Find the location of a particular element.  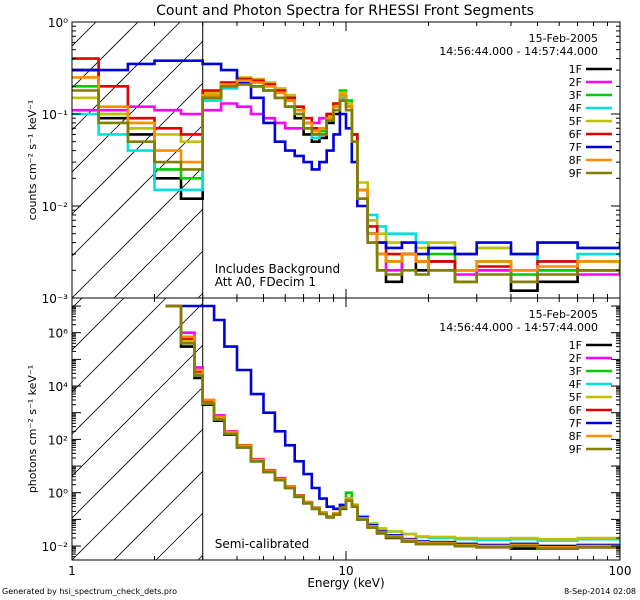

counts-time-range: 14:56:44.000 - 14:57:44.000 is located at coordinates (518, 51).